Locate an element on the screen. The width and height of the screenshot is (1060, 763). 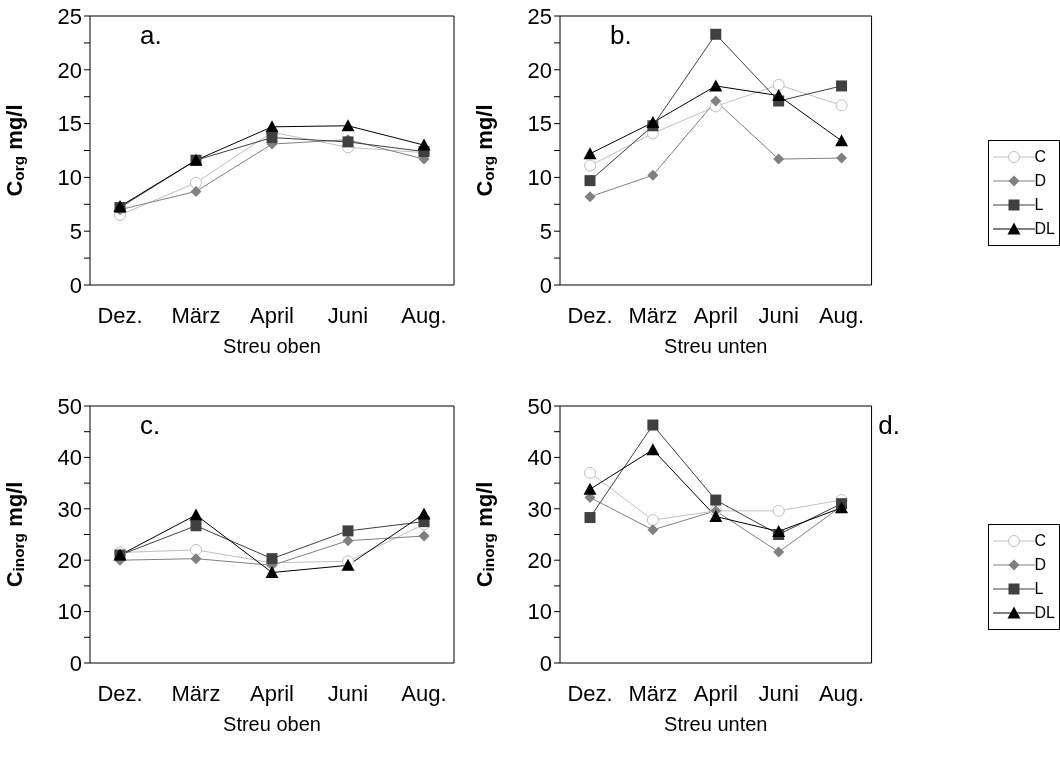
annotation: a. is located at coordinates (151, 35).